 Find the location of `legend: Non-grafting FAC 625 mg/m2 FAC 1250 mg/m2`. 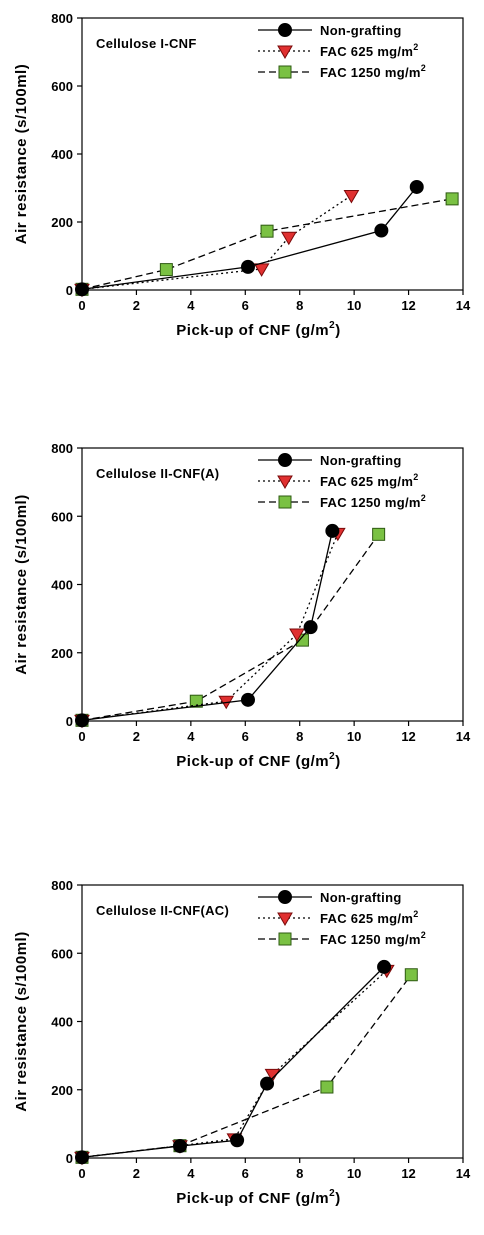

legend: Non-grafting FAC 625 mg/m2 FAC 1250 mg/m2 is located at coordinates (342, 481).